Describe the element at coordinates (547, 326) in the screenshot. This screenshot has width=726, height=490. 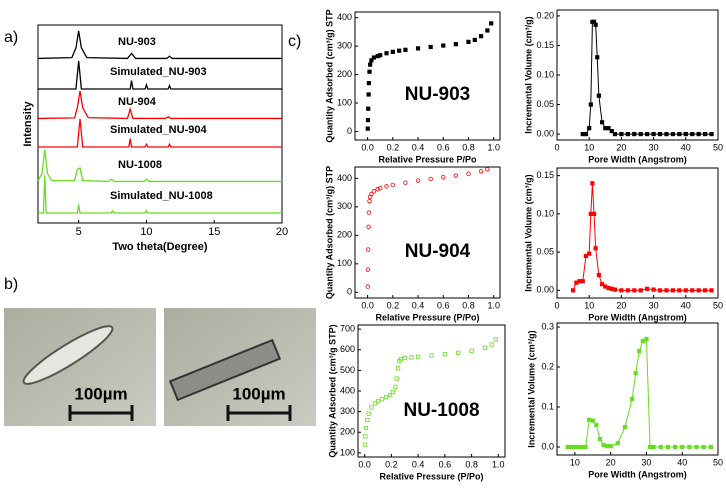
I see `y-tick-label: 0.3` at that location.